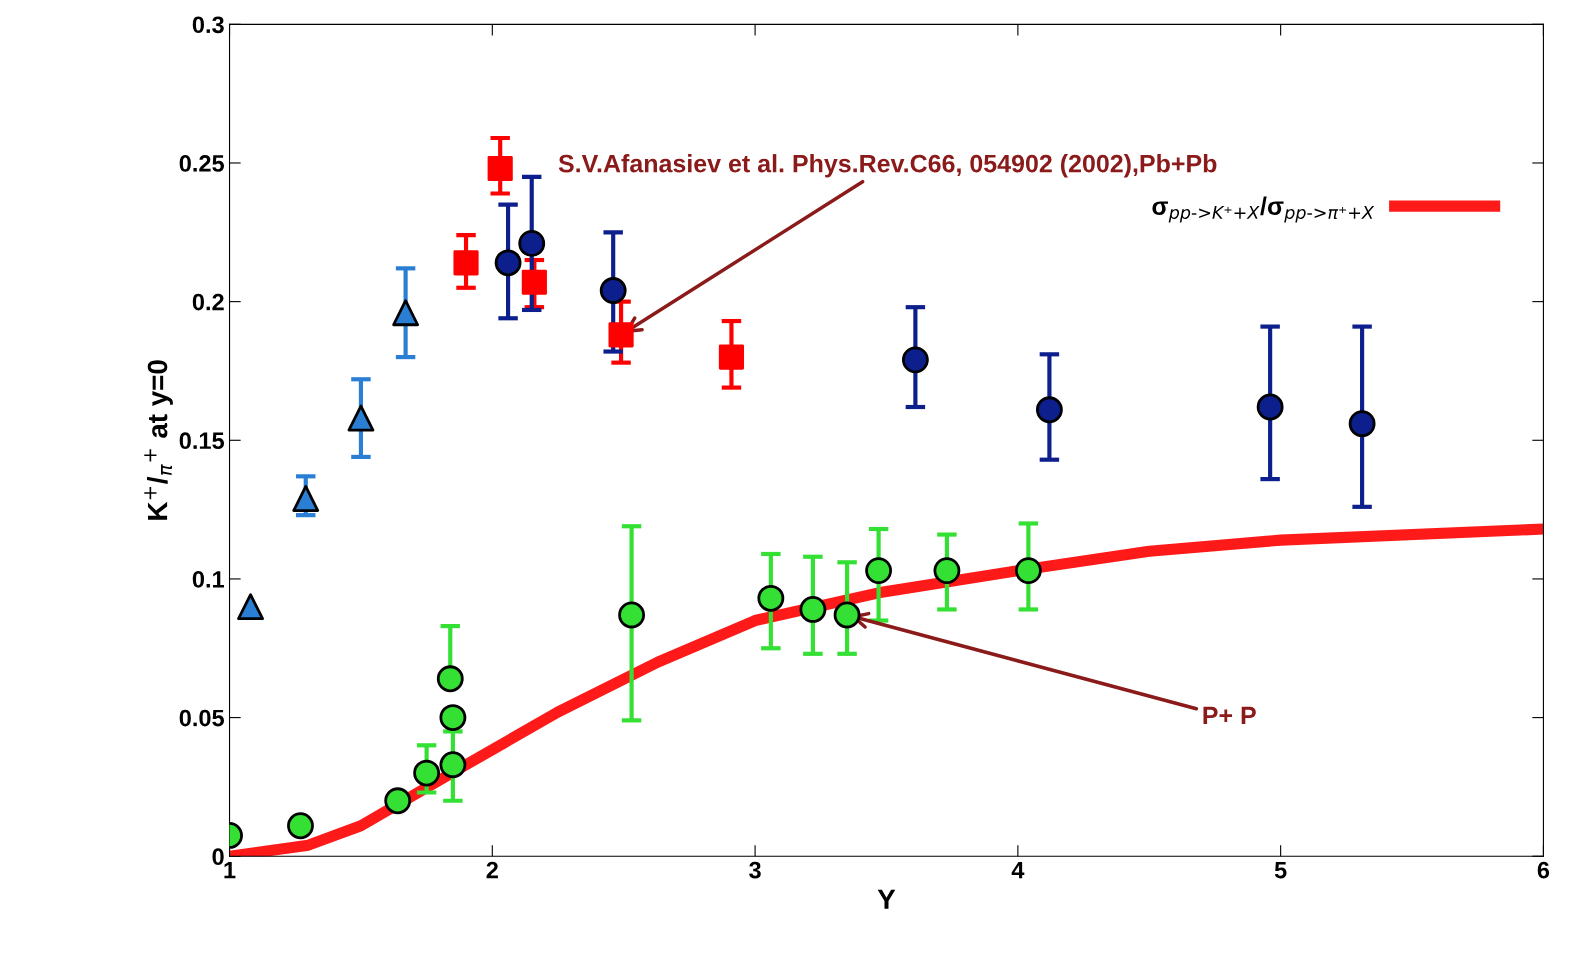 The image size is (1583, 973). What do you see at coordinates (492, 870) in the screenshot?
I see `x-tick-label: 2` at bounding box center [492, 870].